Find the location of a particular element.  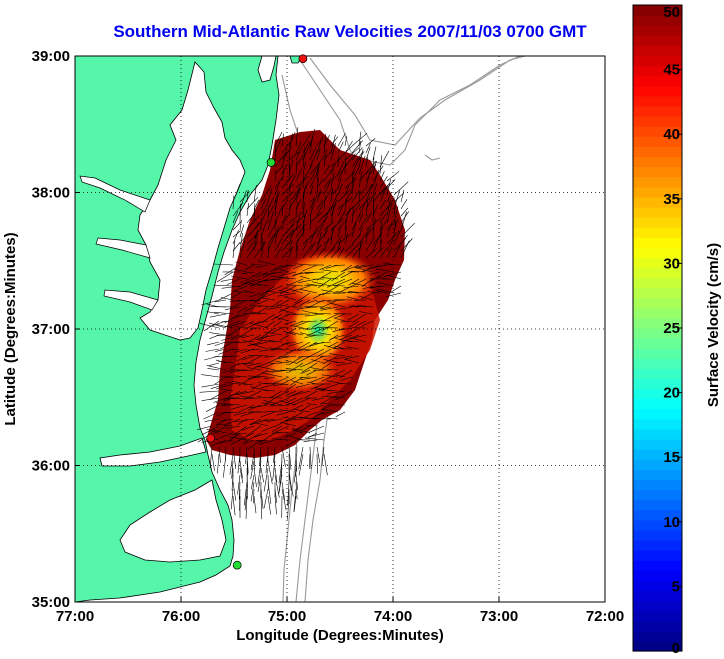

y-tick-label: 39:00 is located at coordinates (51, 56).